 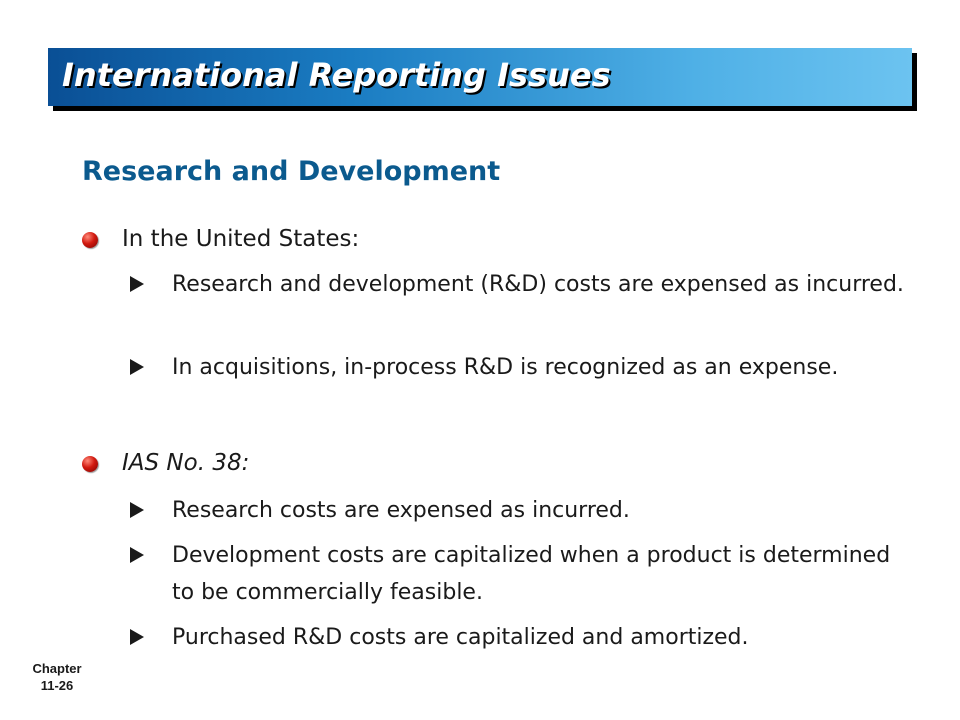 What do you see at coordinates (336, 75) in the screenshot?
I see `slide-title: International Reporting Issues` at bounding box center [336, 75].